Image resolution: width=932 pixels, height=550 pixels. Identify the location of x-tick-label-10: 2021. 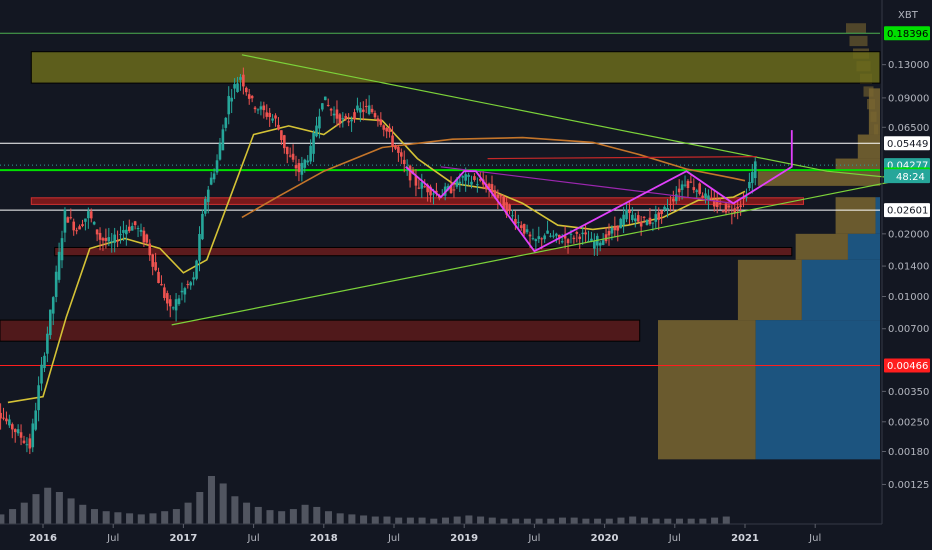
(745, 538).